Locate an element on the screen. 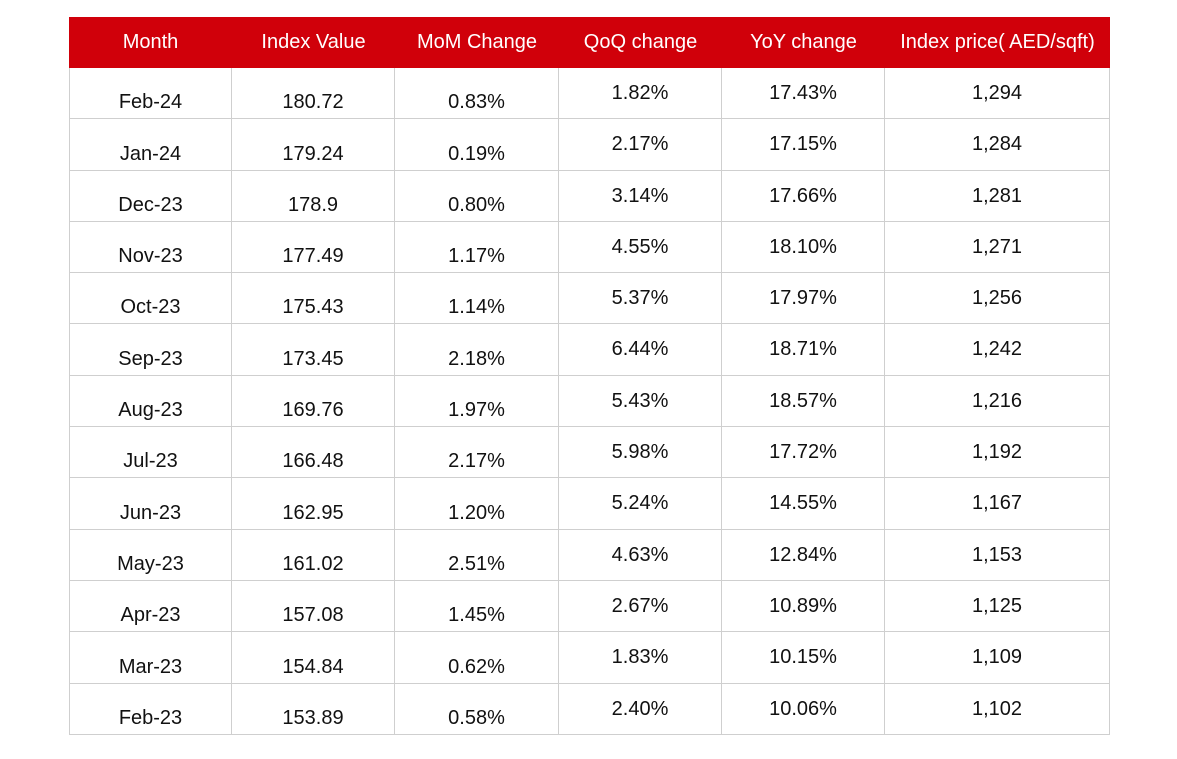 This screenshot has height=759, width=1177. table-cell: 178.9 is located at coordinates (313, 196).